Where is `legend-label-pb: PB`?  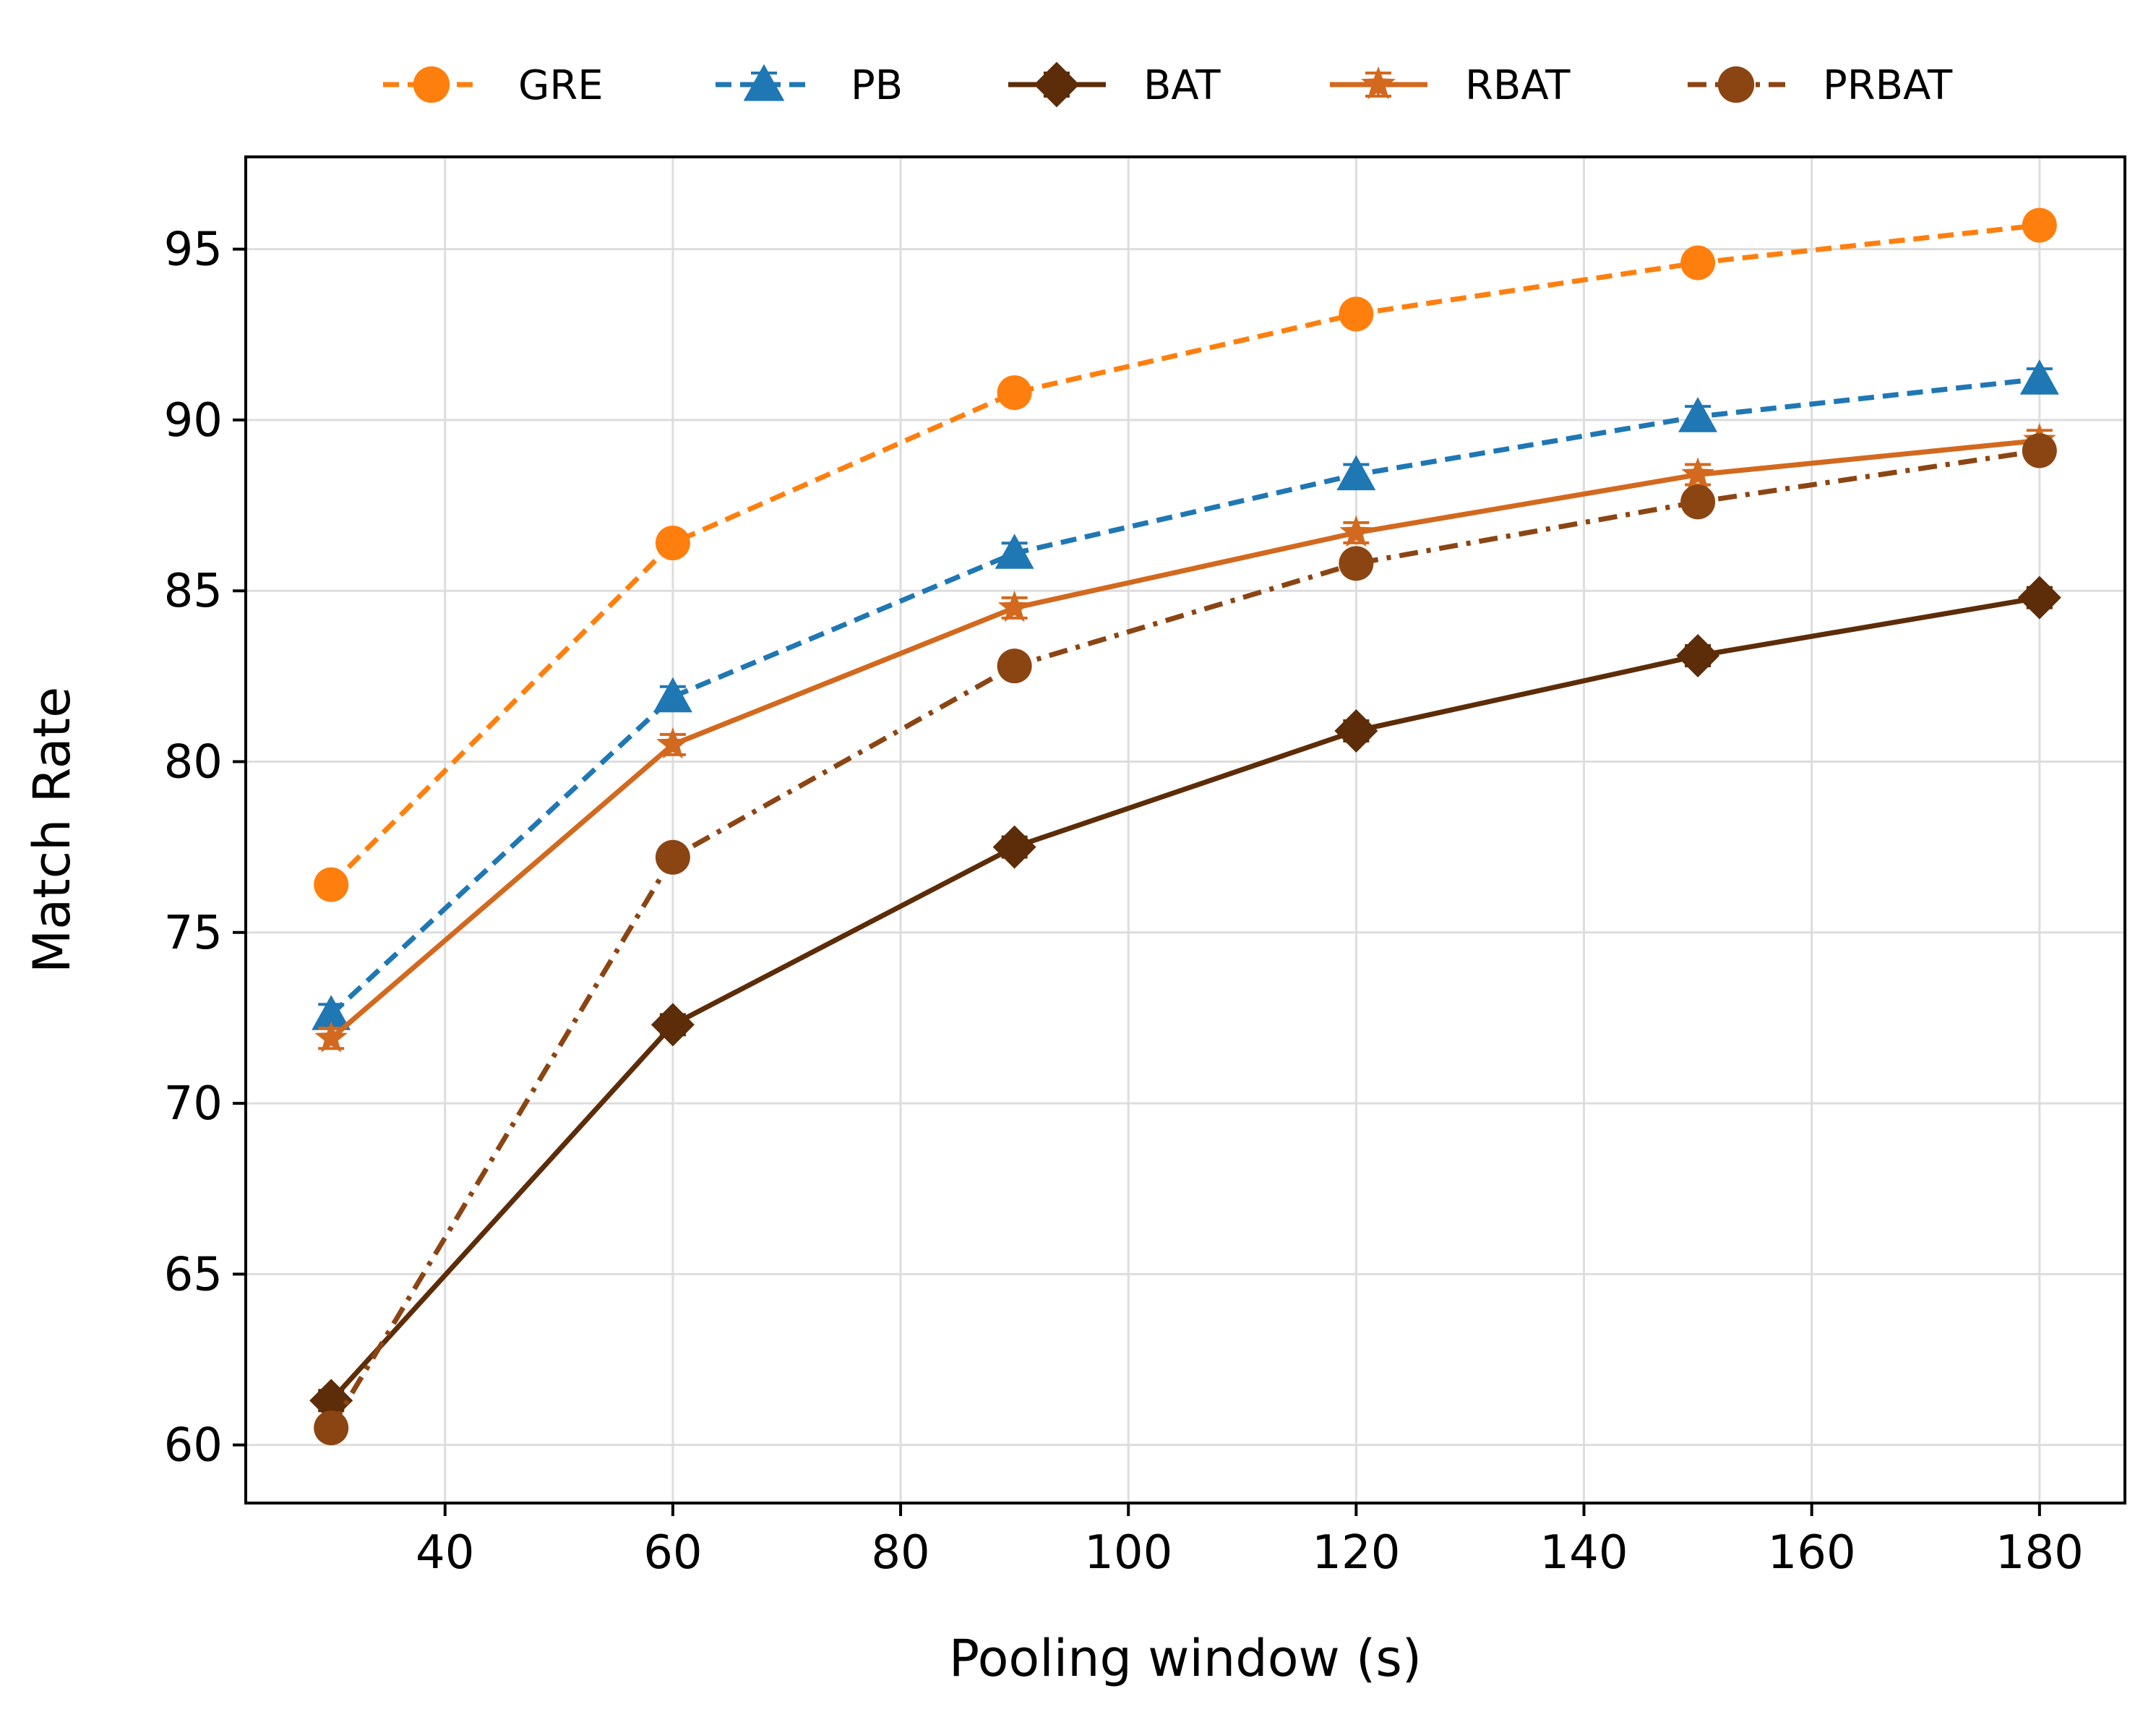 legend-label-pb: PB is located at coordinates (877, 85).